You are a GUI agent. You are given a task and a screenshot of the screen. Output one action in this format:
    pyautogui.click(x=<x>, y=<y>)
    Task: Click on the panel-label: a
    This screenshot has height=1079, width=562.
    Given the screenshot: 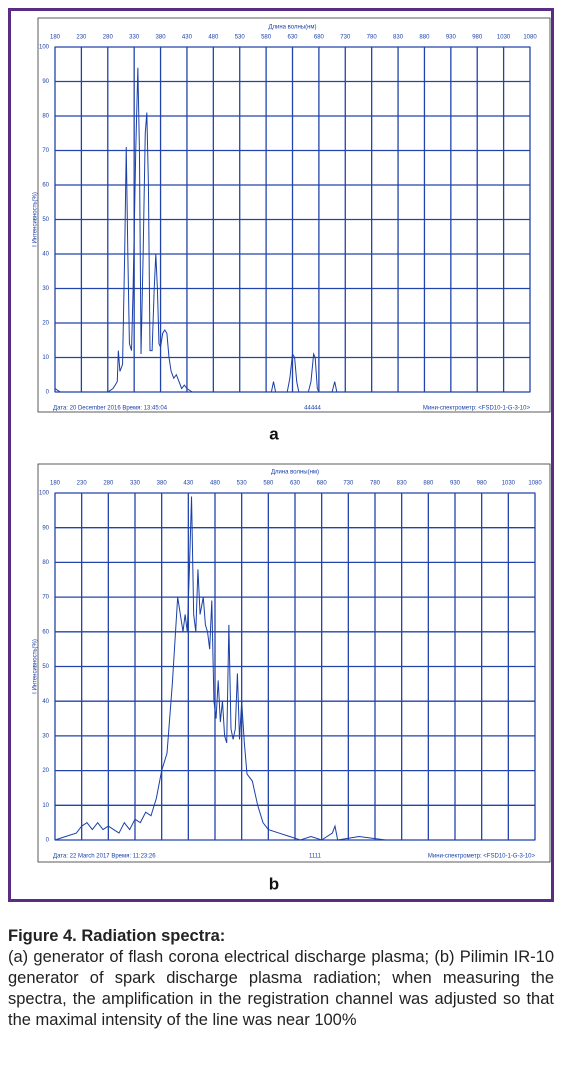 What is the action you would take?
    pyautogui.click(x=274, y=433)
    